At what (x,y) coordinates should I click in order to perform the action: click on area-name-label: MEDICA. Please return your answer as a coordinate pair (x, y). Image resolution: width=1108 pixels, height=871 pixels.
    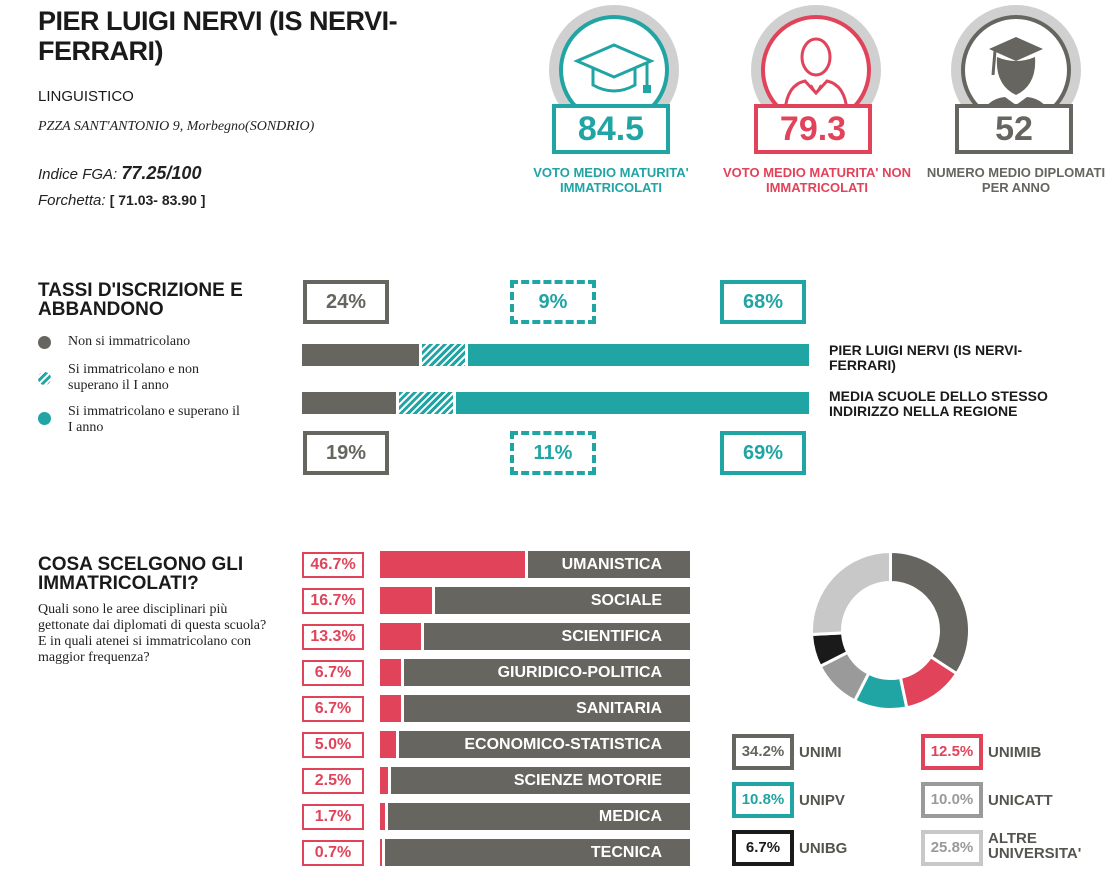
    Looking at the image, I should click on (630, 816).